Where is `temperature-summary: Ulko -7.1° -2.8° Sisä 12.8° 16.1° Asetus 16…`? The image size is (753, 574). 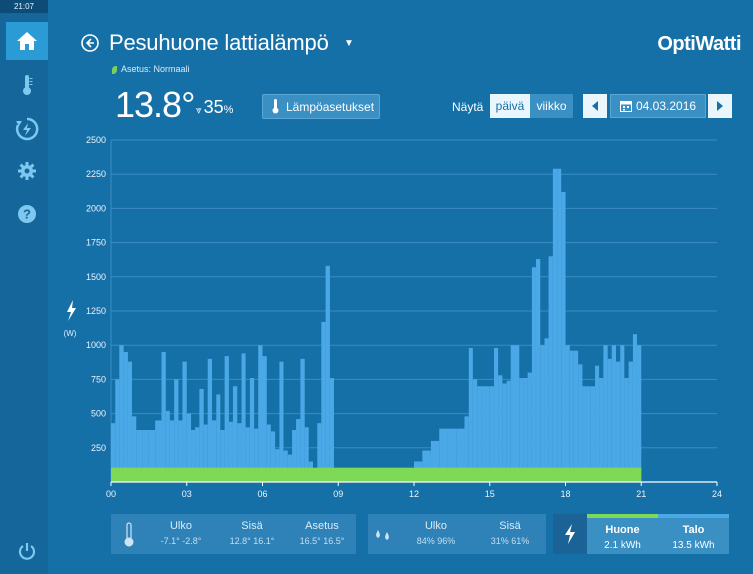 temperature-summary: Ulko -7.1° -2.8° Sisä 12.8° 16.1° Asetus 16… is located at coordinates (233, 534).